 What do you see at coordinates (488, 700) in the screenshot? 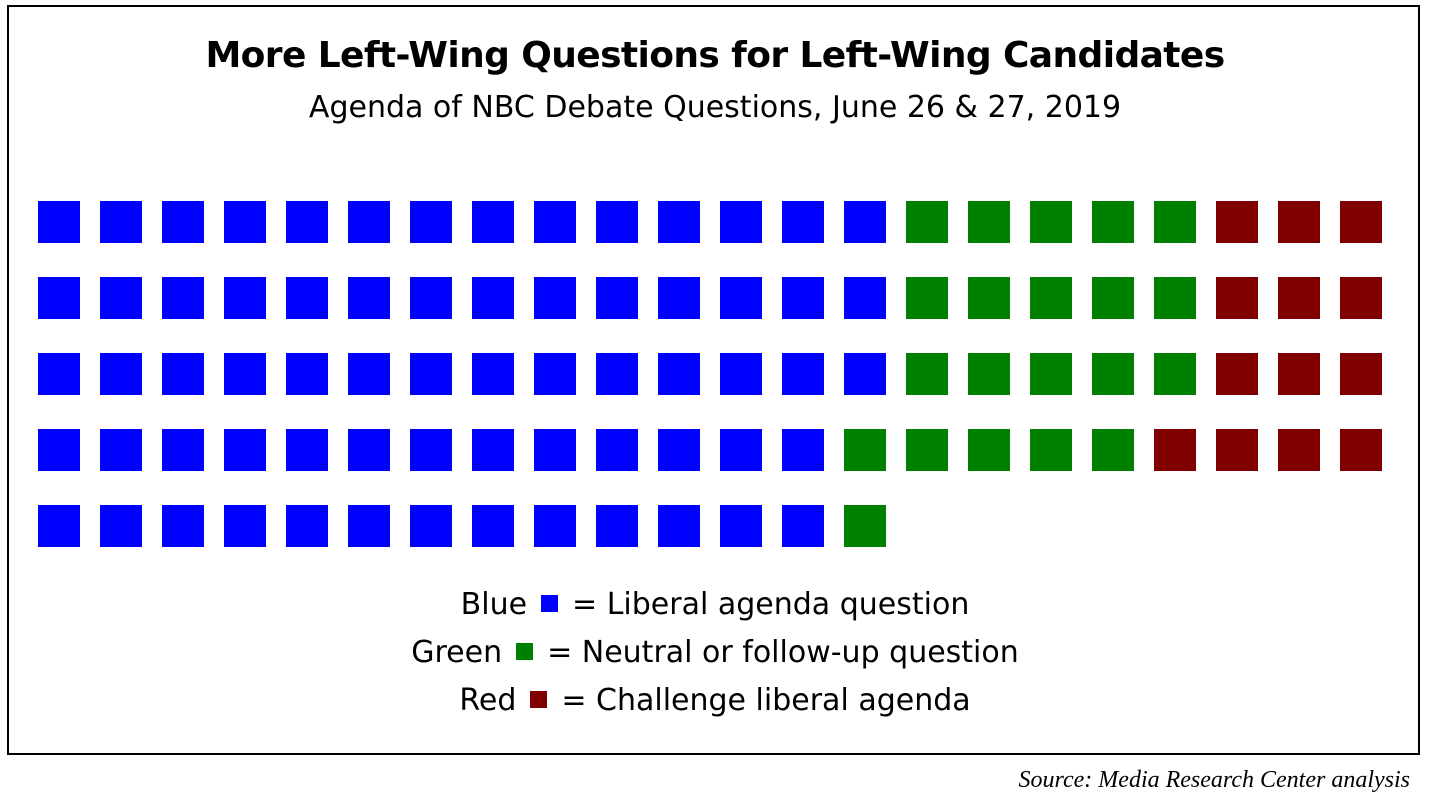
I see `legend-color-word: Red` at bounding box center [488, 700].